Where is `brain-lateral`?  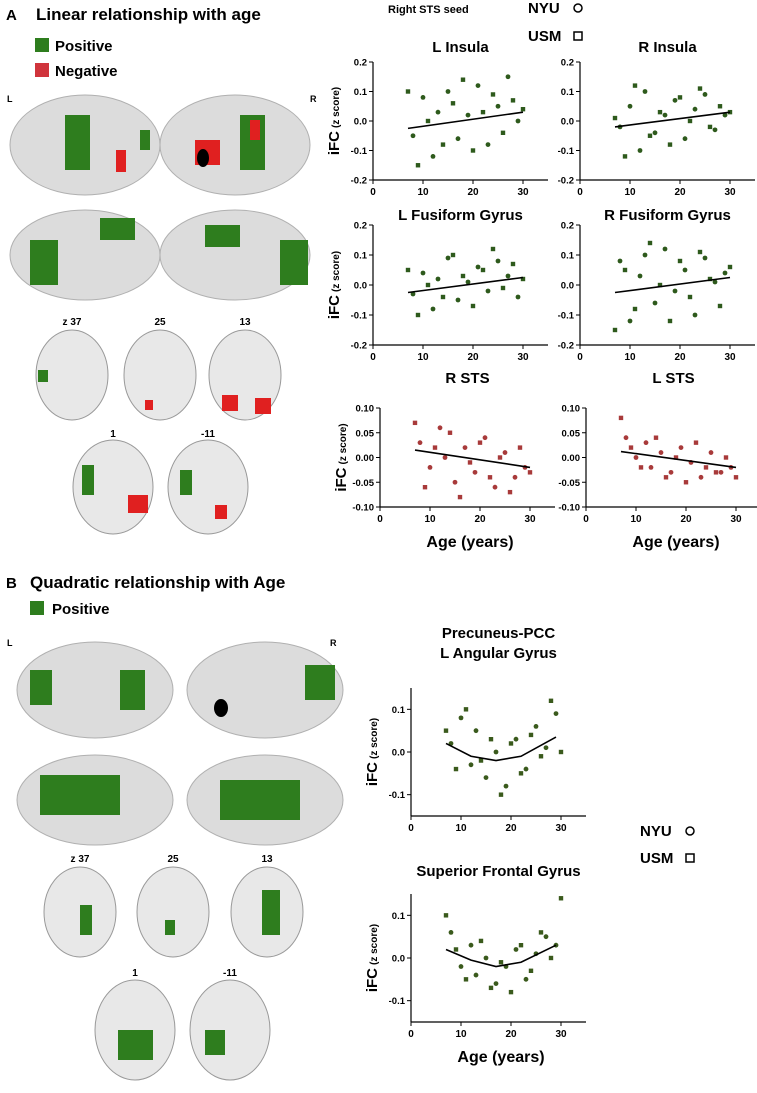
brain-lateral is located at coordinates (95, 690).